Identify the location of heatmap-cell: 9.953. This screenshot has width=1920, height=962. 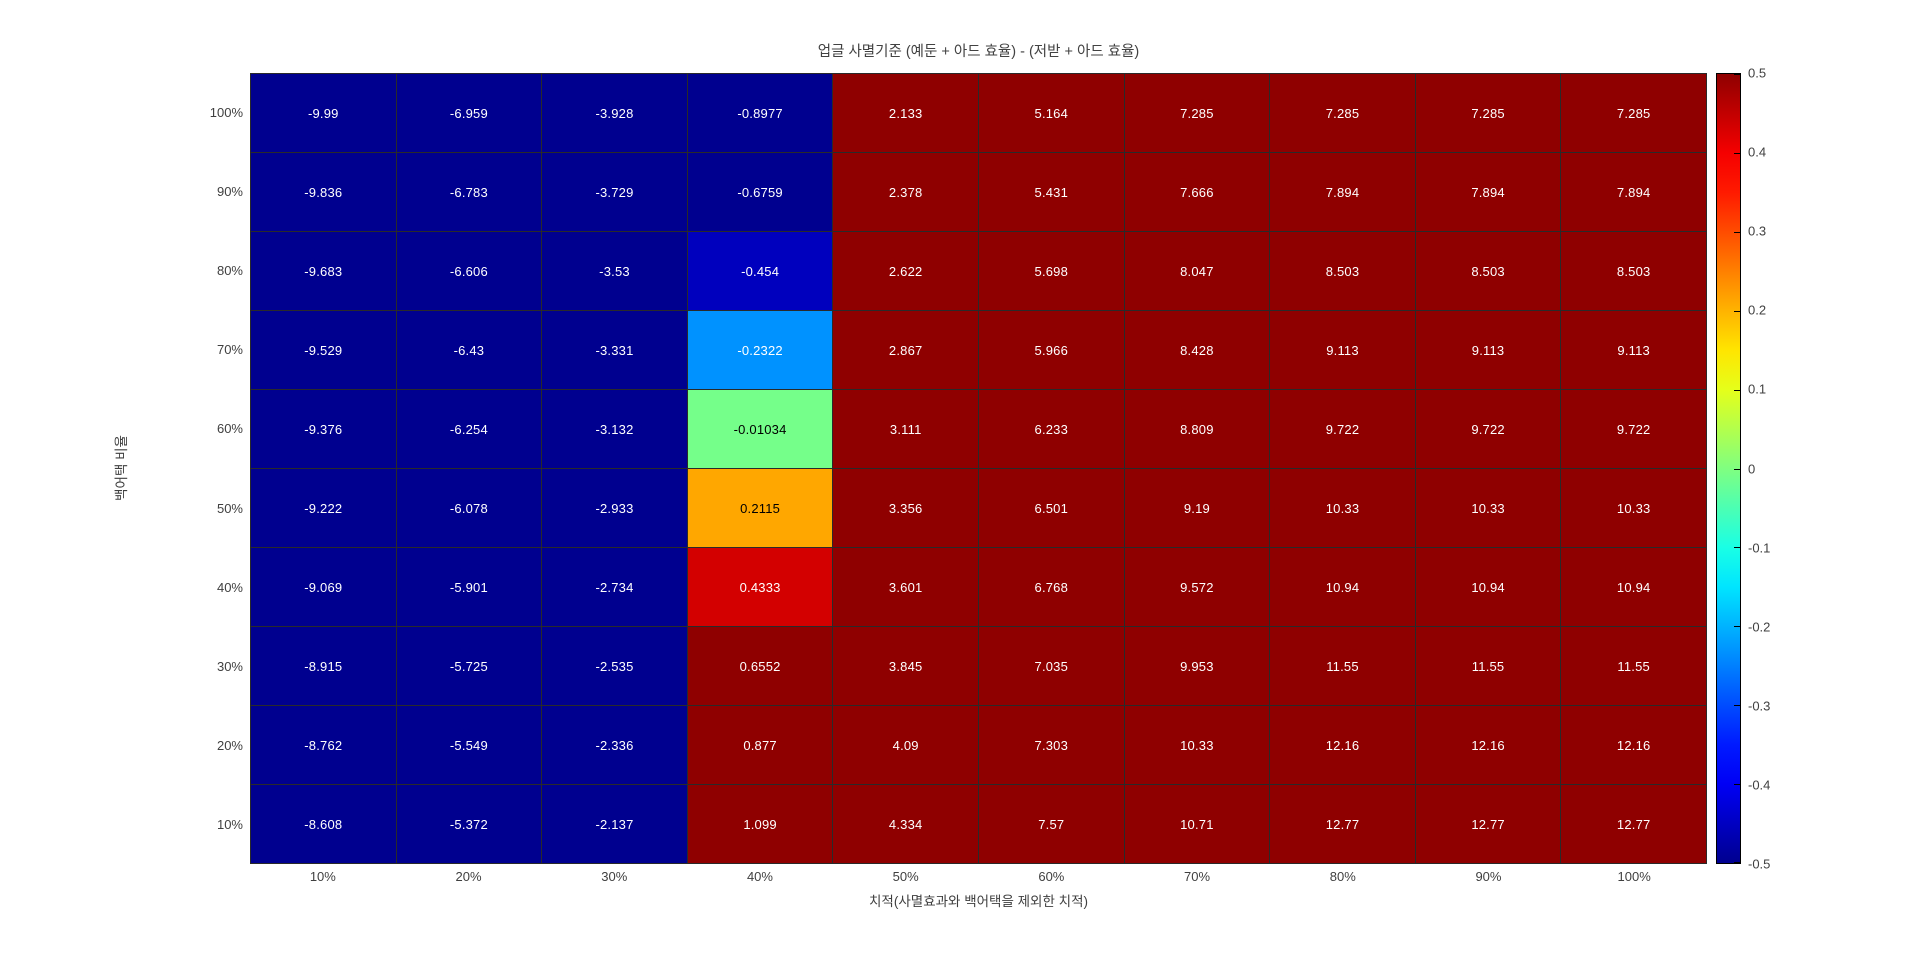
(1197, 666).